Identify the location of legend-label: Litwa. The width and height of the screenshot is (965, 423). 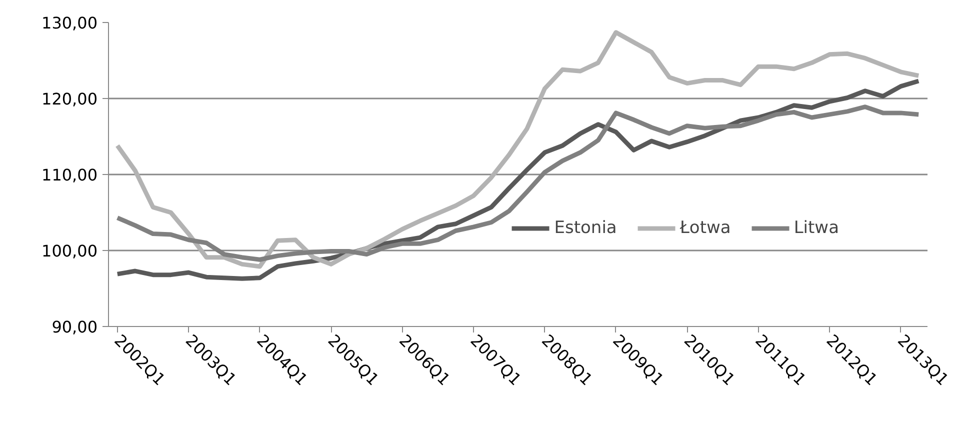
(816, 228).